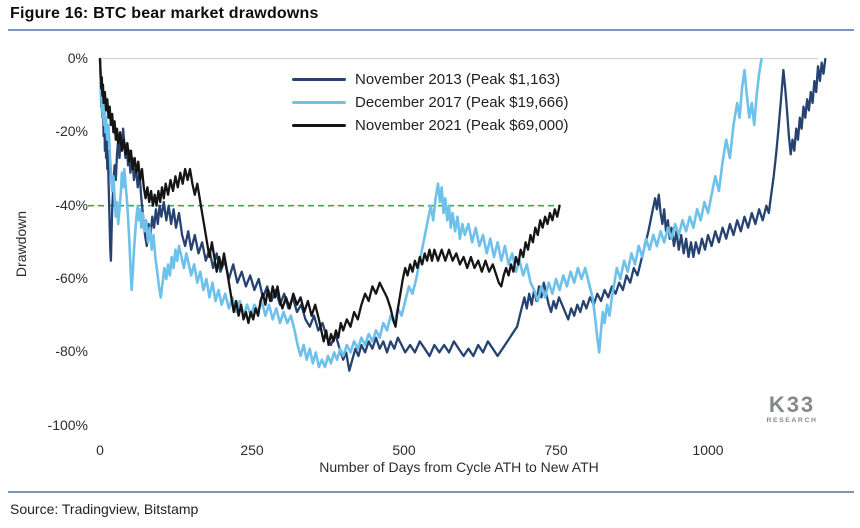  Describe the element at coordinates (792, 404) in the screenshot. I see `k33-logo-text: K33` at that location.